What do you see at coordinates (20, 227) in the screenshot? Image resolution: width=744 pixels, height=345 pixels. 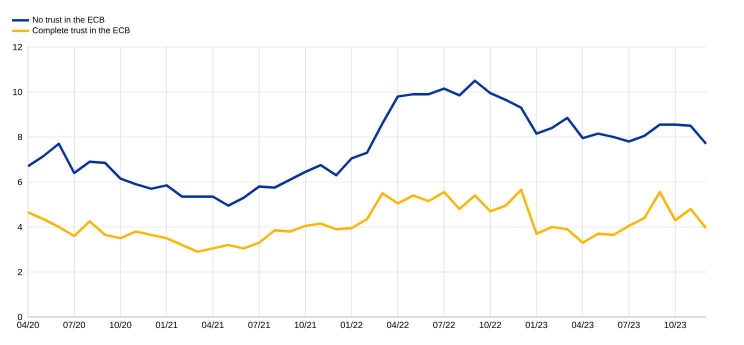 I see `y-tick-label: 4` at bounding box center [20, 227].